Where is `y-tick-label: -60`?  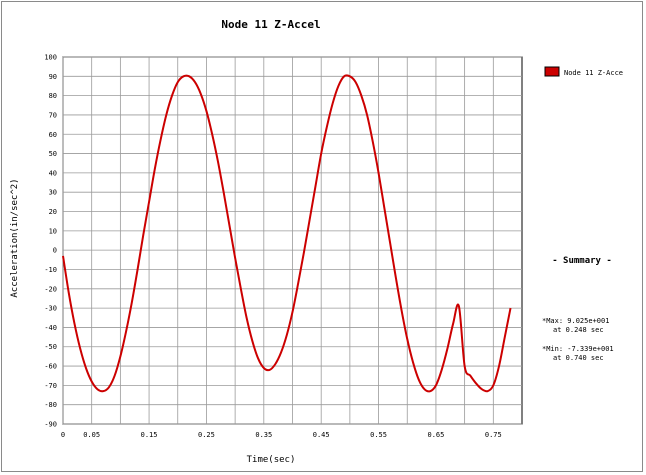 y-tick-label: -60 is located at coordinates (50, 367).